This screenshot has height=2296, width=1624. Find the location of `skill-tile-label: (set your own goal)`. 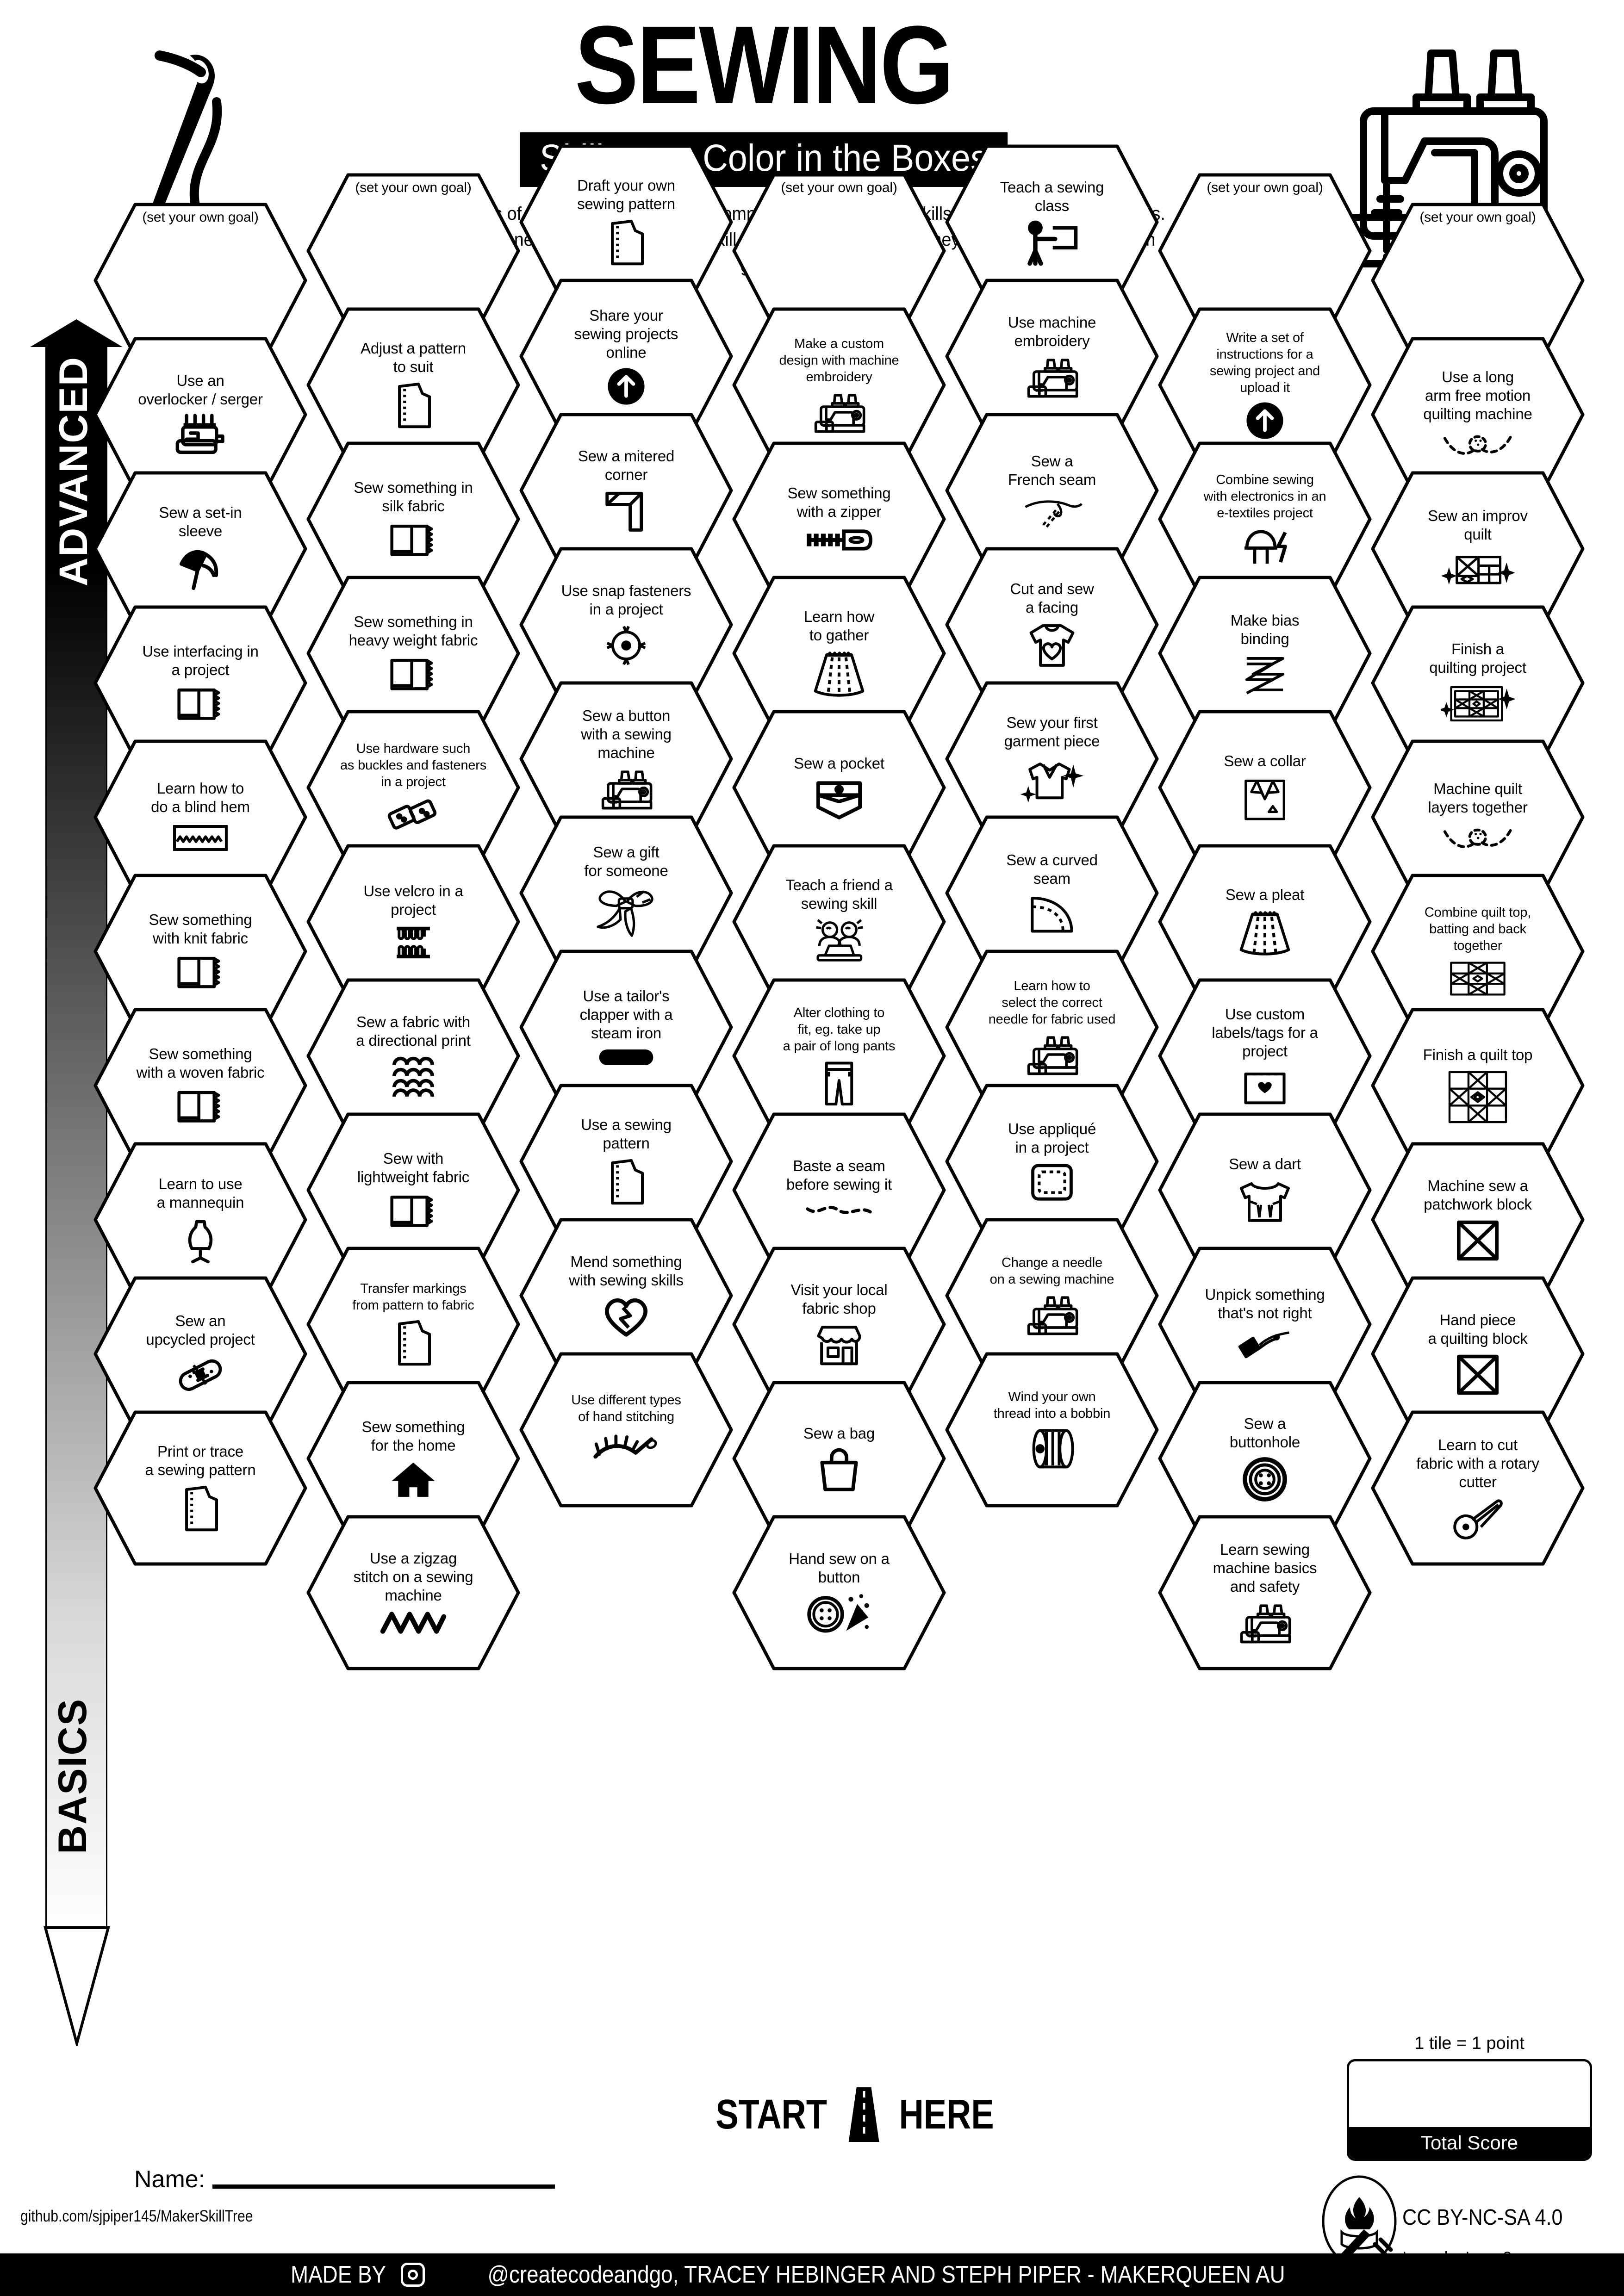

skill-tile-label: (set your own goal) is located at coordinates (200, 218).